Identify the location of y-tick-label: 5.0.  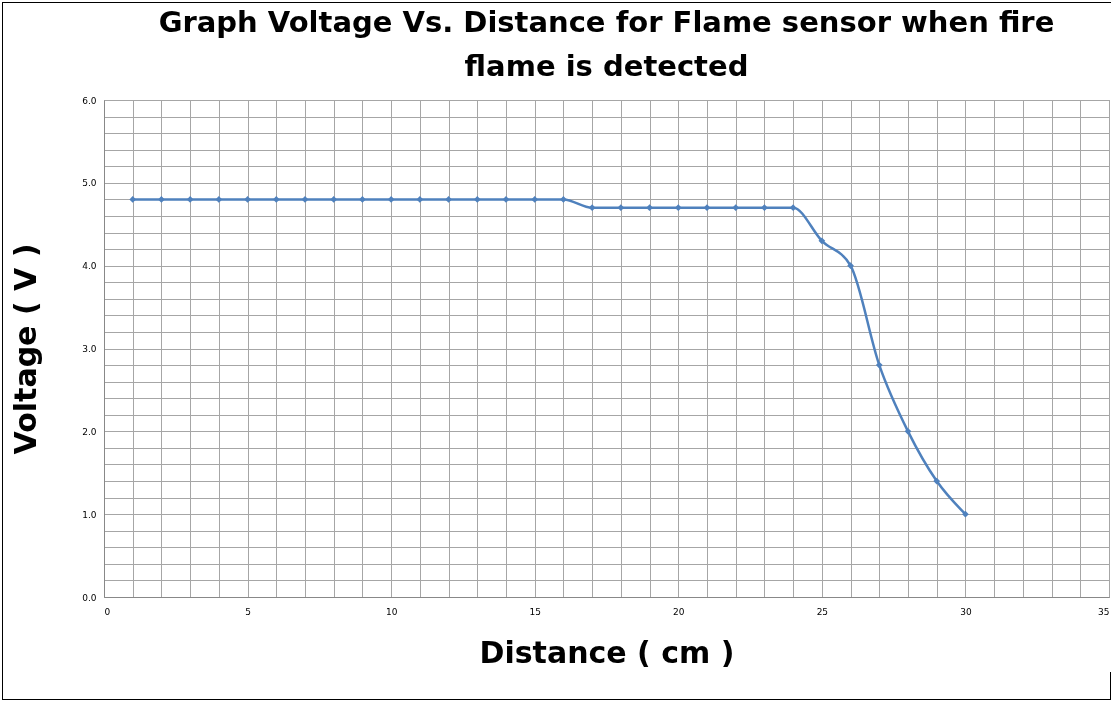
(89, 183).